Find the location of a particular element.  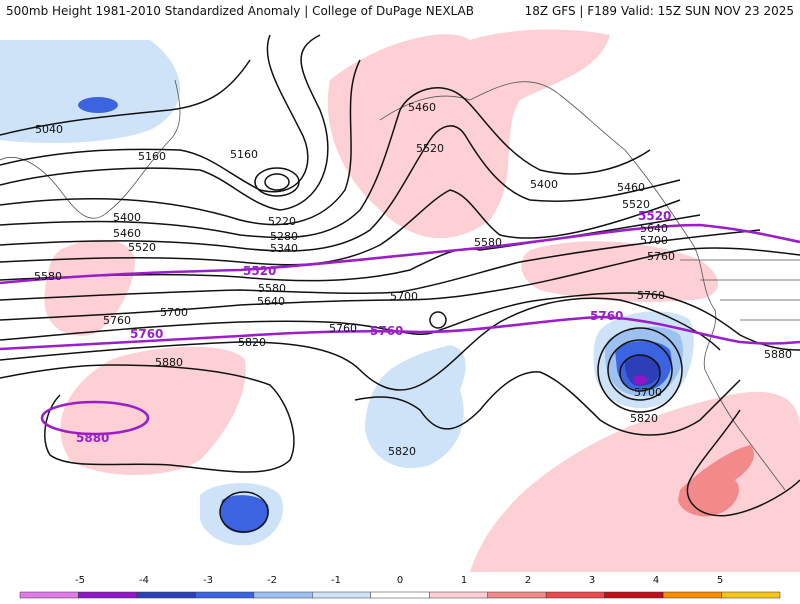

positive-anomaly-subtropical is located at coordinates (153, 410).